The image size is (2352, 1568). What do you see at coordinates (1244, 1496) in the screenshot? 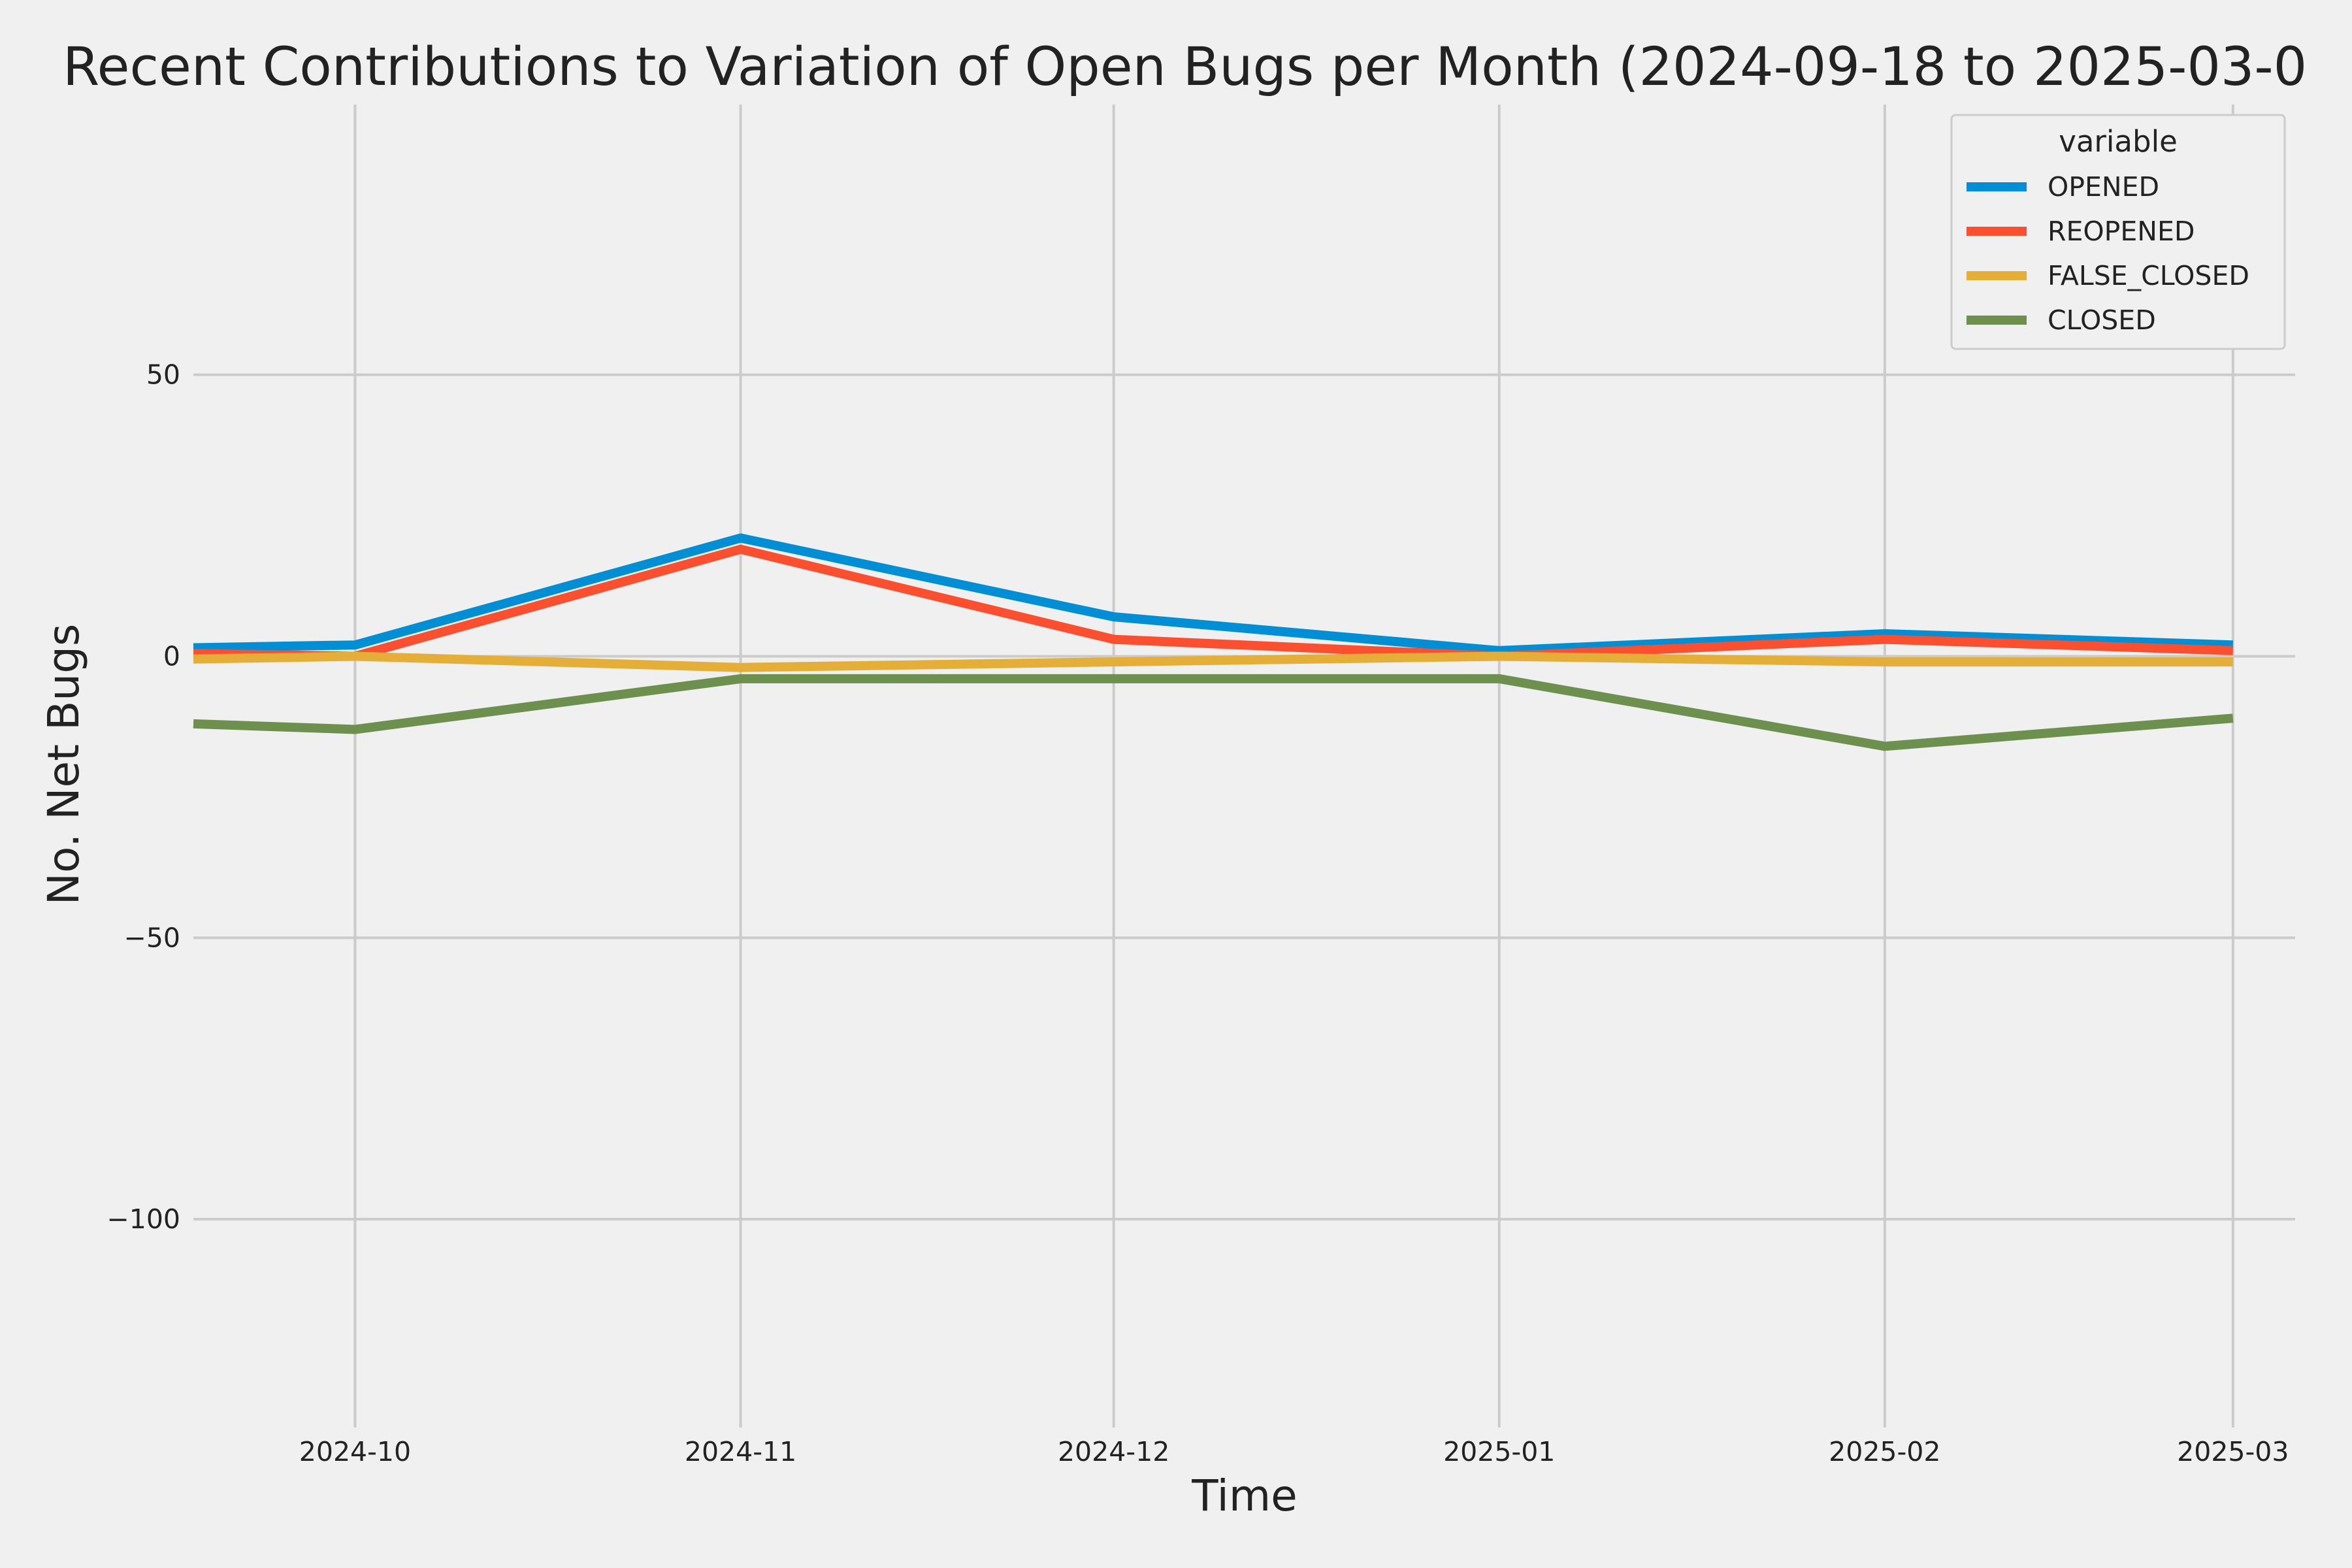
I see `x-axis-label: Time` at bounding box center [1244, 1496].